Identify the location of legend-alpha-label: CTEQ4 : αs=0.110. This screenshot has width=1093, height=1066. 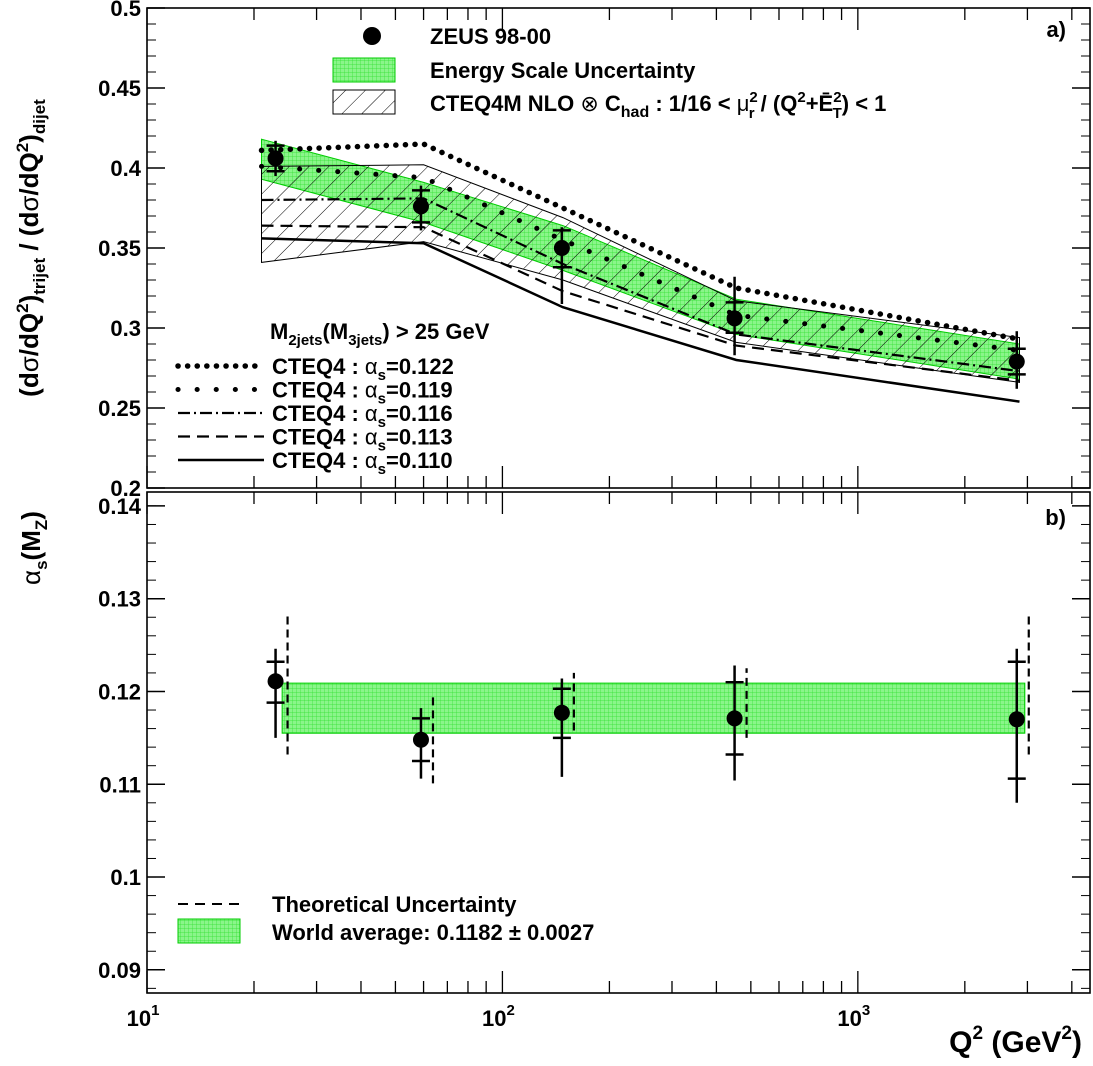
(362, 463).